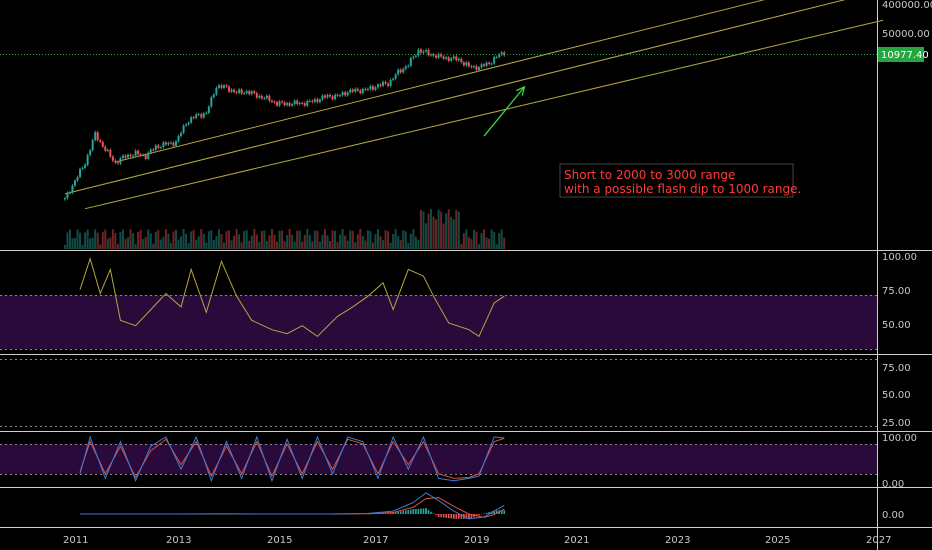 The width and height of the screenshot is (932, 550). I want to click on candle-series, so click(284, 124).